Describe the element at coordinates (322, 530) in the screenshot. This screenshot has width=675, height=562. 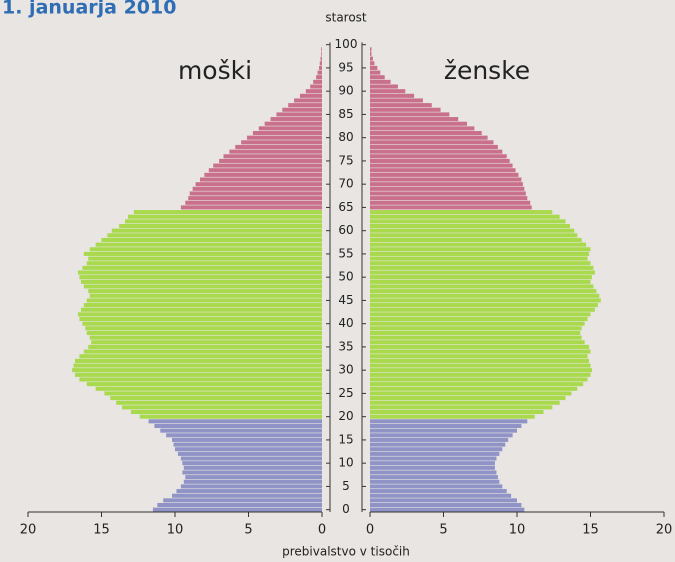
I see `x-tick-label: 0` at that location.